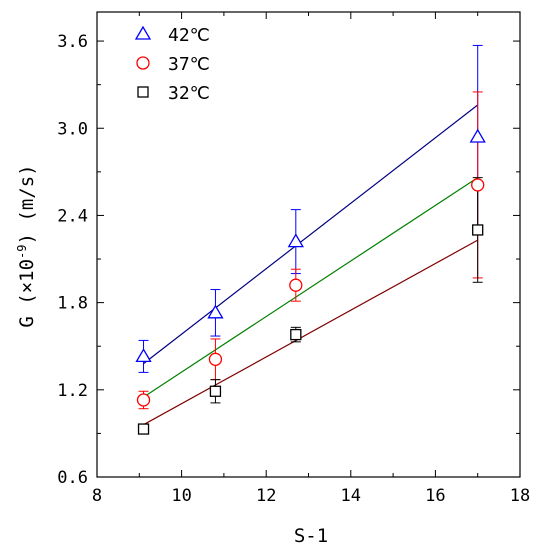 Image resolution: width=543 pixels, height=550 pixels. What do you see at coordinates (351, 496) in the screenshot?
I see `x-tick-label: 14` at bounding box center [351, 496].